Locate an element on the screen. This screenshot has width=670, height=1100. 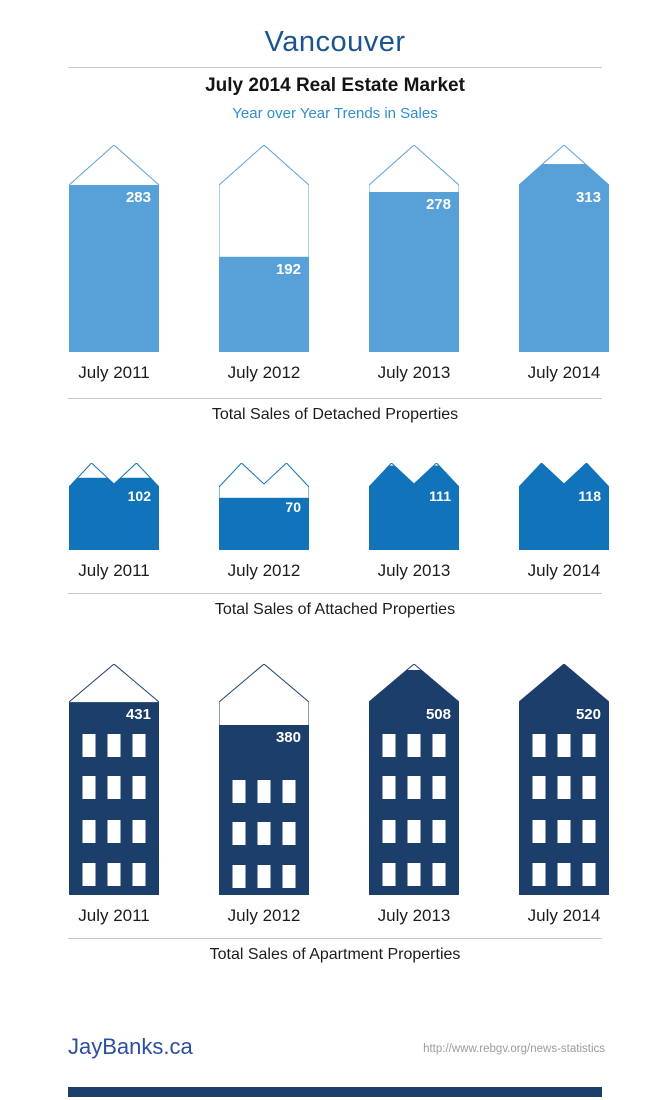
apartment-icon: 380 is located at coordinates (264, 779).